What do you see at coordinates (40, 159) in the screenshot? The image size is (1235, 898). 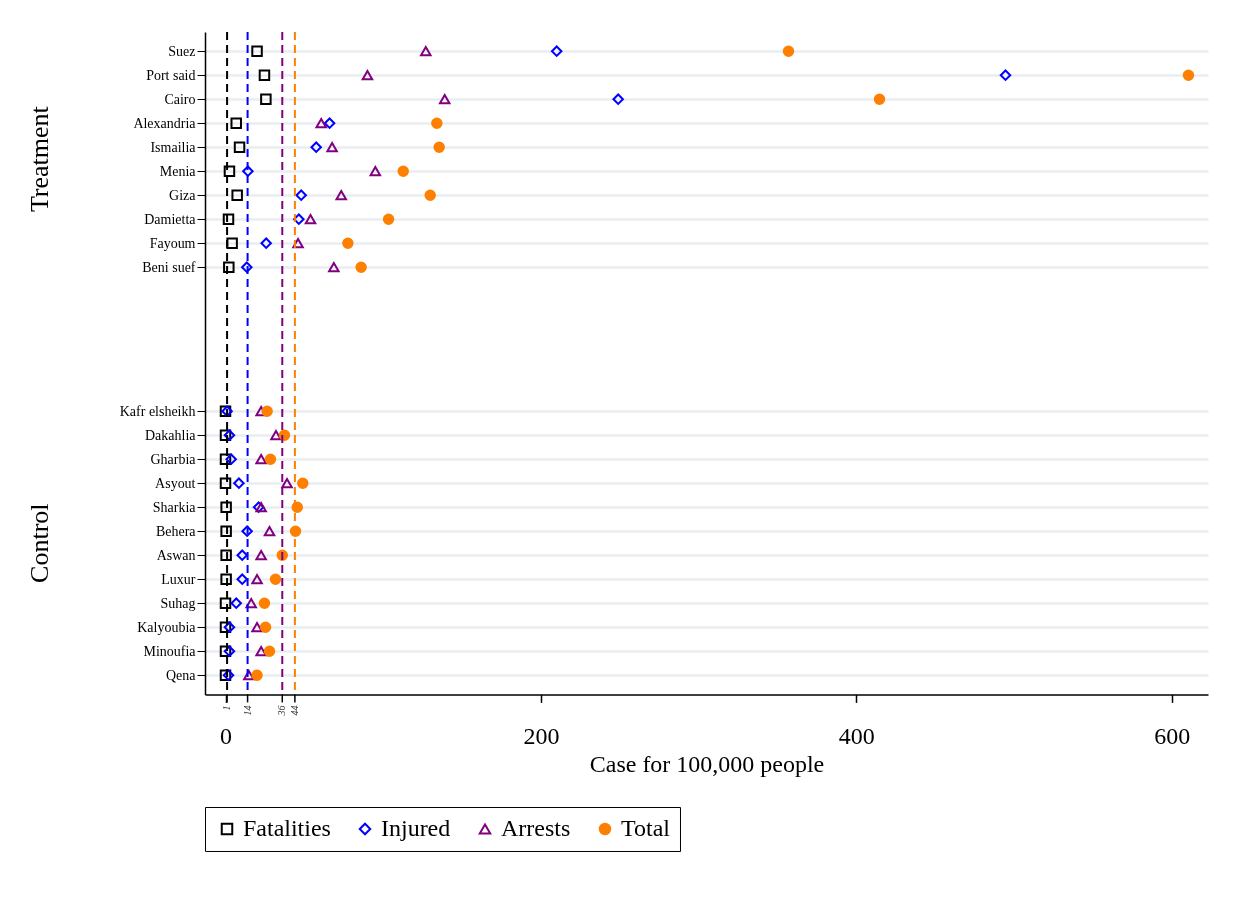 I see `text: Treatment` at bounding box center [40, 159].